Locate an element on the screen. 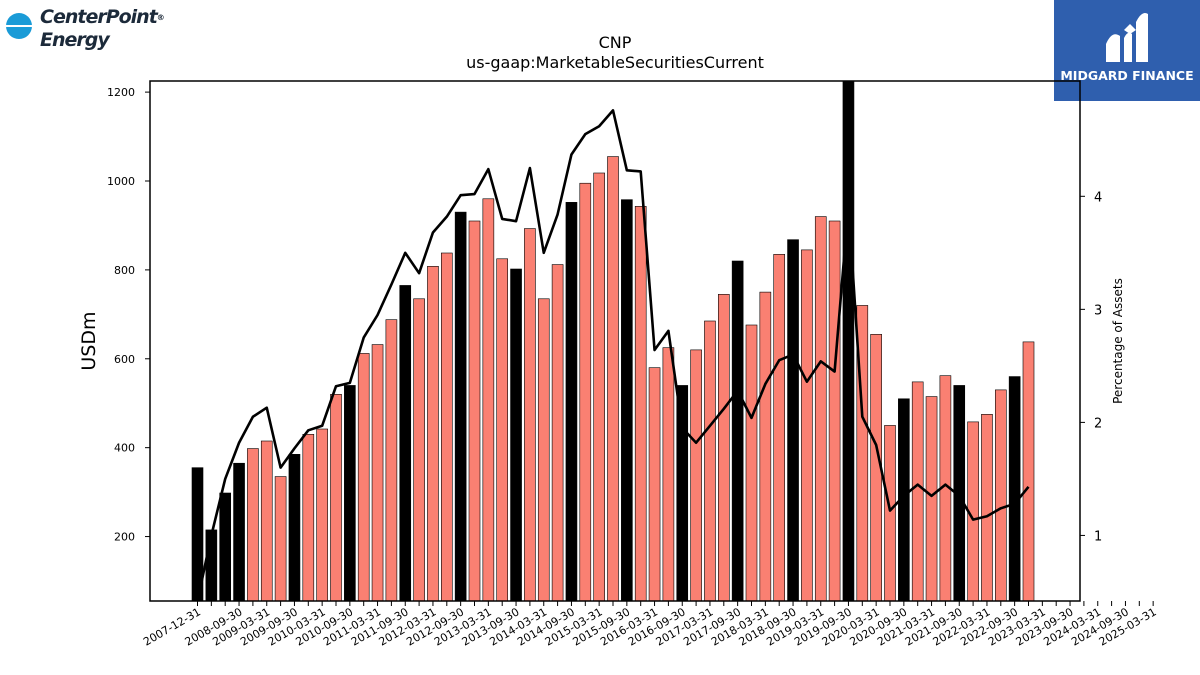 This screenshot has height=675, width=1200. midgard-finance-wordmark: MIDGARD FINANCE is located at coordinates (1127, 75).